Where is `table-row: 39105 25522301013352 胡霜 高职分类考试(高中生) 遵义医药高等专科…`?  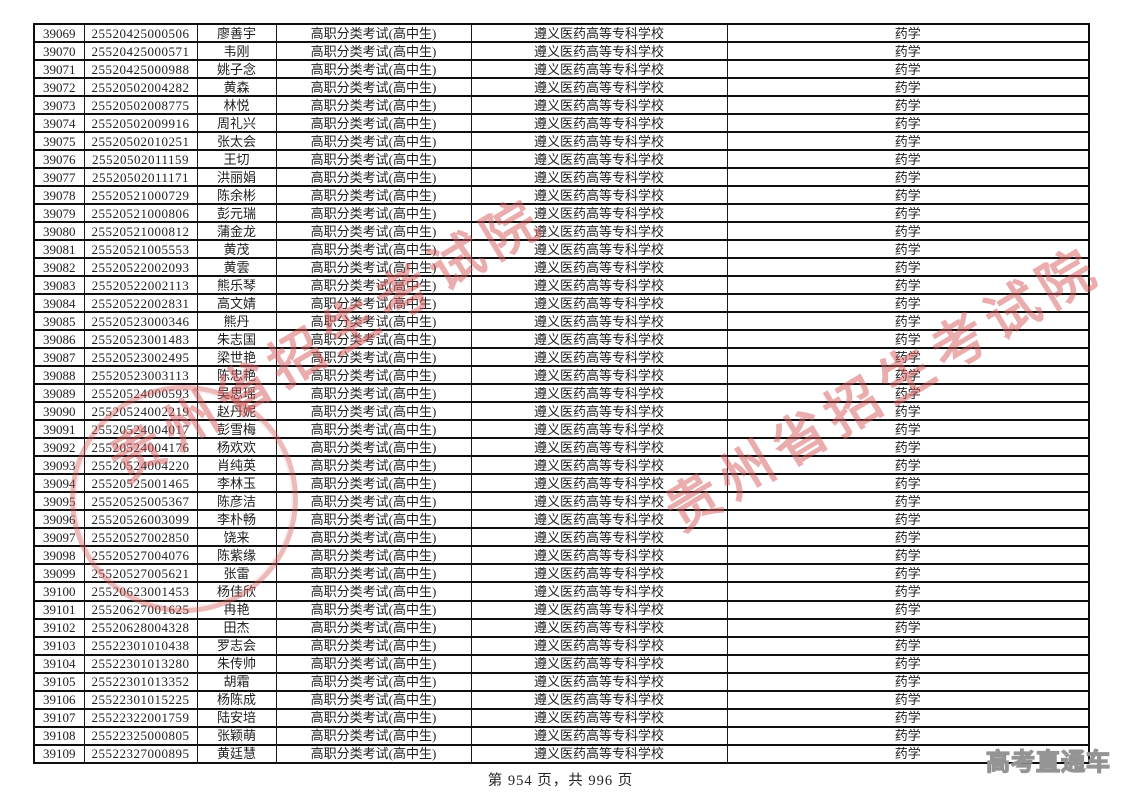
table-row: 39105 25522301013352 胡霜 高职分类考试(高中生) 遵义医药高等专科… is located at coordinates (561, 681).